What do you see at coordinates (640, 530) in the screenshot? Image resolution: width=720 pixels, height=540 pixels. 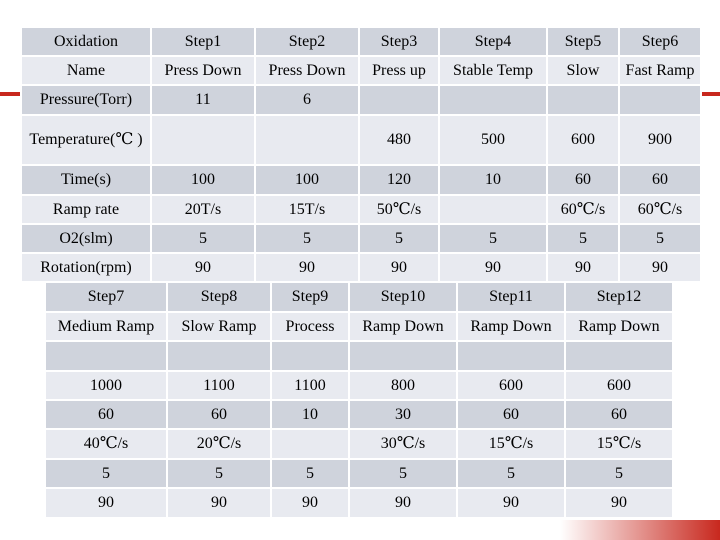 I see `slide-accent-wedge` at bounding box center [640, 530].